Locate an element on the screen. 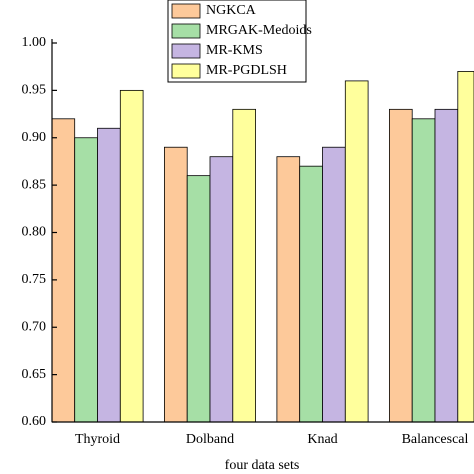 The width and height of the screenshot is (474, 474). legend-label: MR-PGDLSH is located at coordinates (246, 70).